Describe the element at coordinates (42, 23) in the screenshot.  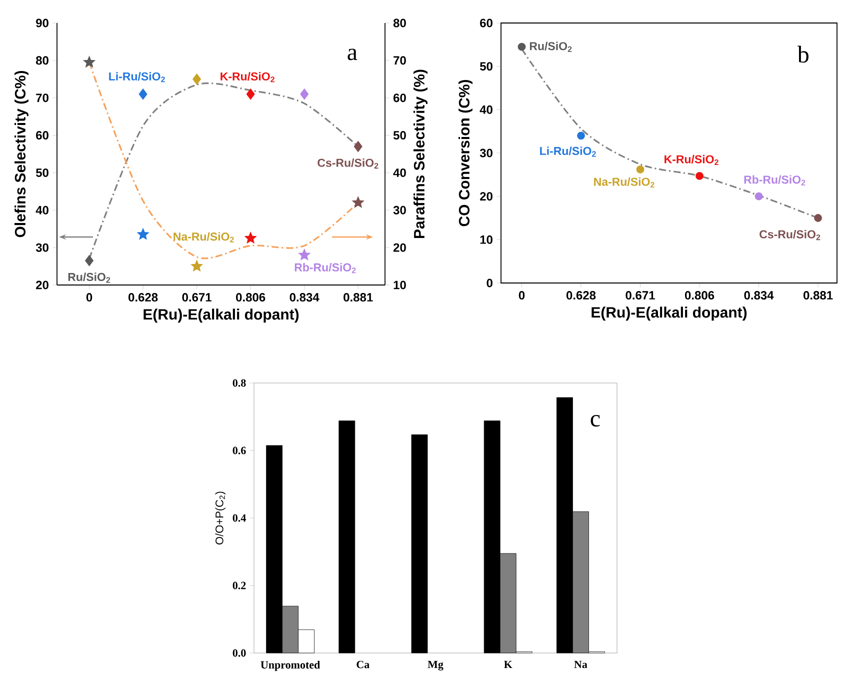
I see `y-tick-label: 90` at that location.